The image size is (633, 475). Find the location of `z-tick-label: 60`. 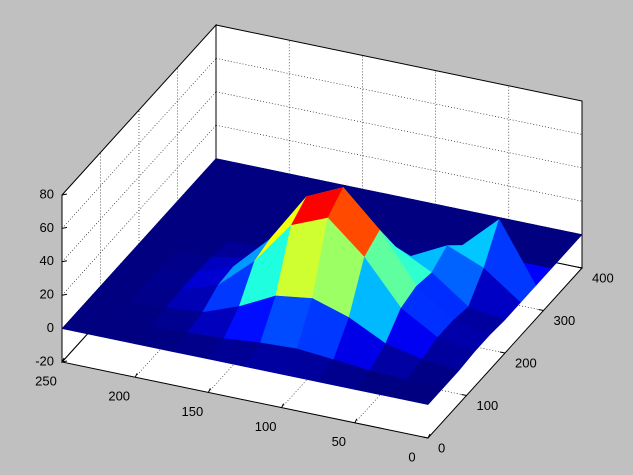

z-tick-label: 60 is located at coordinates (47, 227).